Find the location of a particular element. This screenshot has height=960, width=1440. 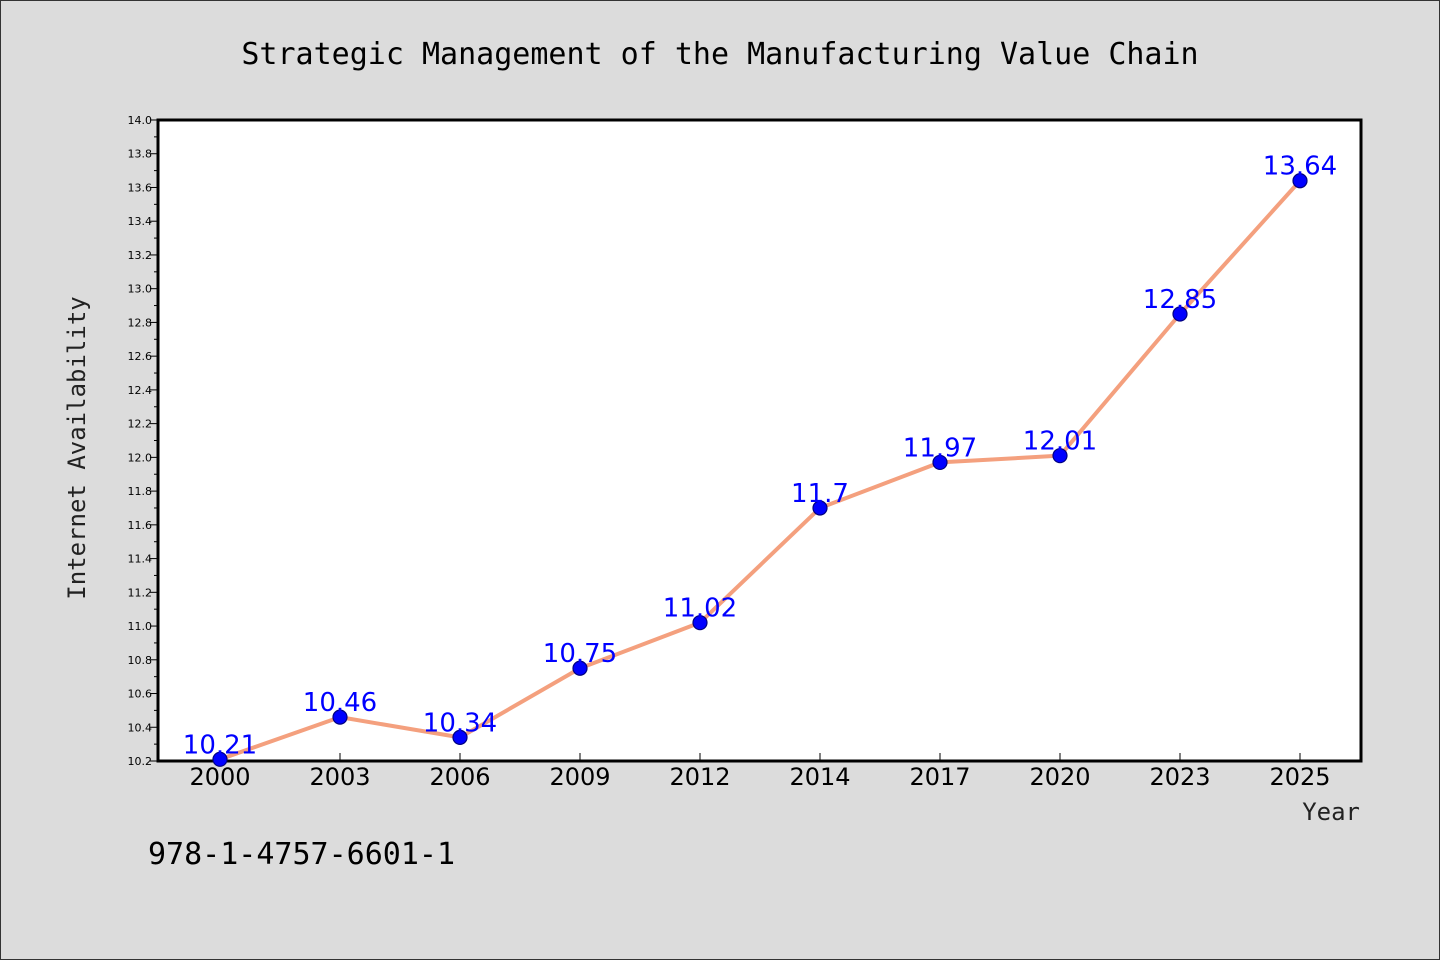

y-tick-label: 12.6 is located at coordinates (140, 356).